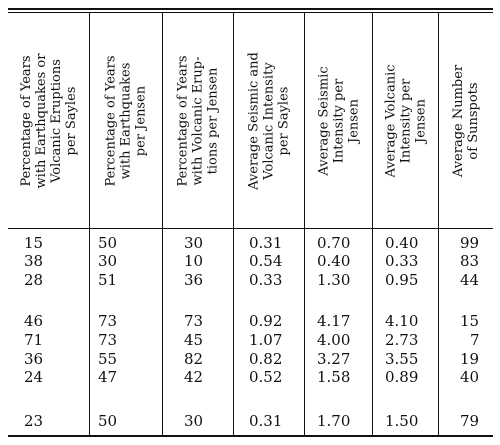  Describe the element at coordinates (34, 321) in the screenshot. I see `table-cell: 46` at that location.